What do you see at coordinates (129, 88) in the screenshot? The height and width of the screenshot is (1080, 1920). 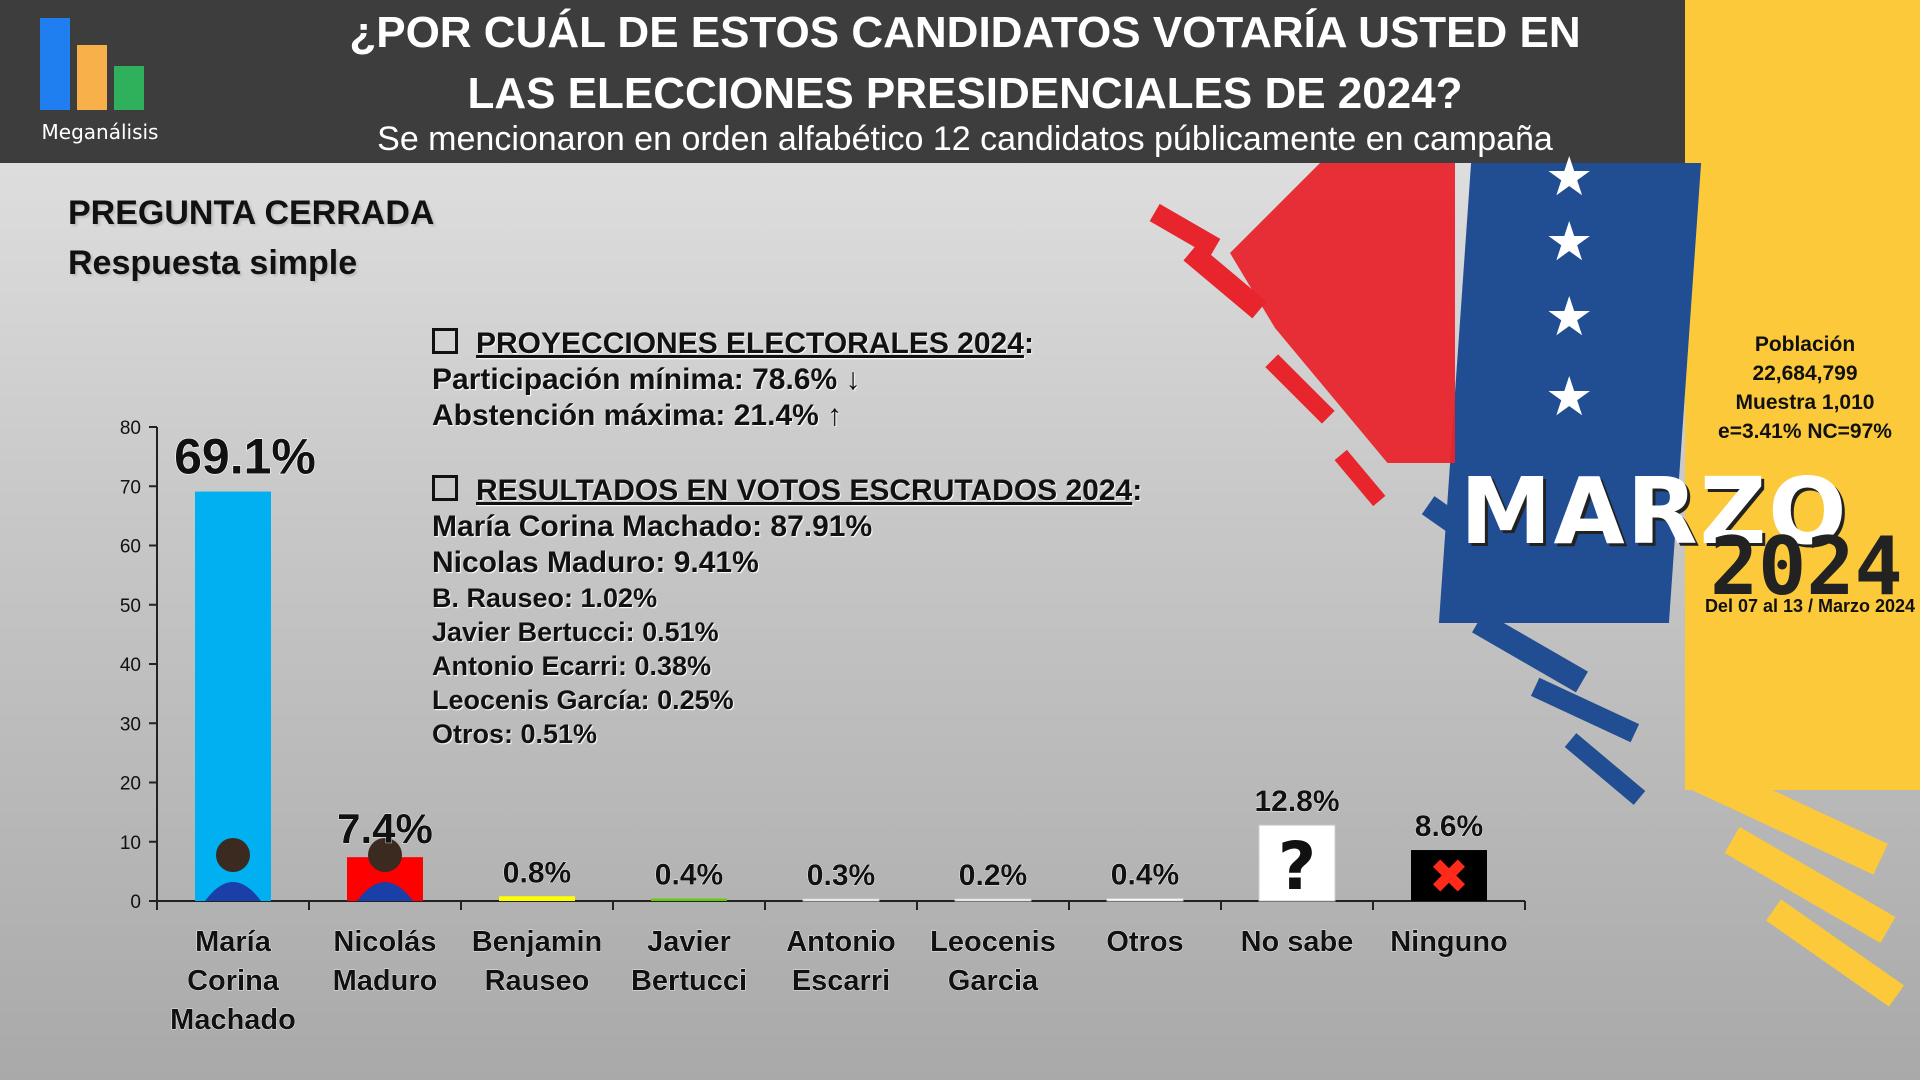 I see `logo-bar-green` at bounding box center [129, 88].